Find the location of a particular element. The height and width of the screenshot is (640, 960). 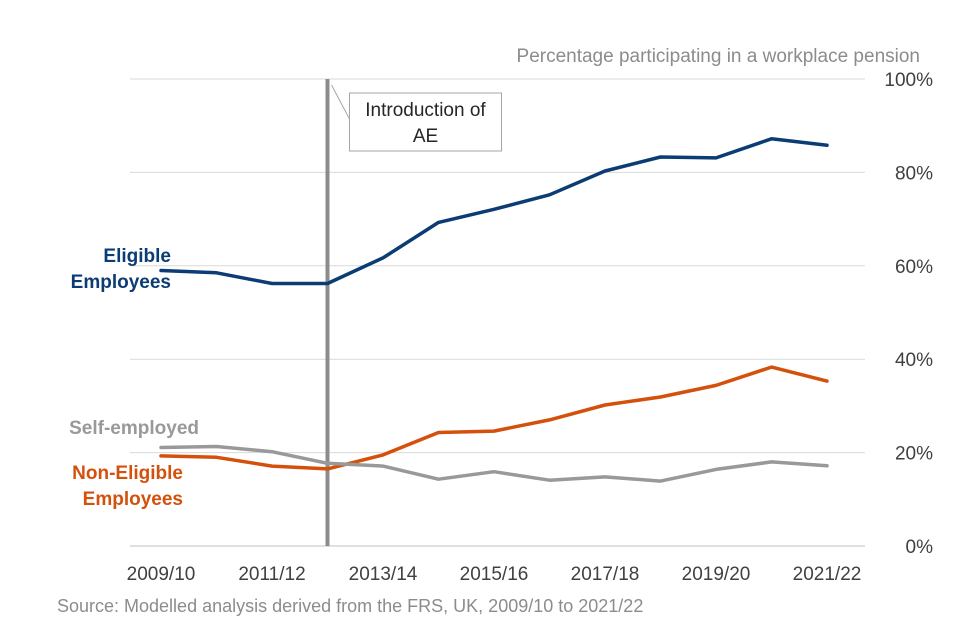

ae-callout-box is located at coordinates (425, 122).